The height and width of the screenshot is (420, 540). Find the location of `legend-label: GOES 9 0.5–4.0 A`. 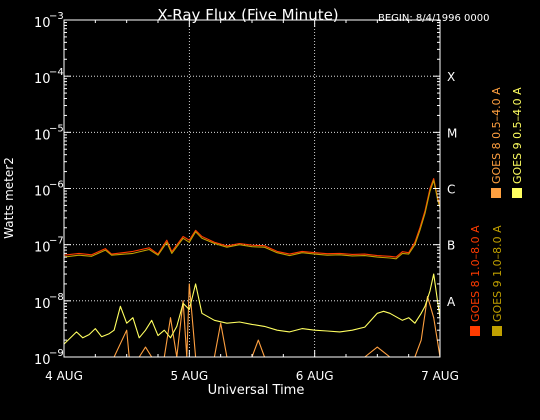

legend-label: GOES 9 0.5–4.0 A is located at coordinates (517, 135).